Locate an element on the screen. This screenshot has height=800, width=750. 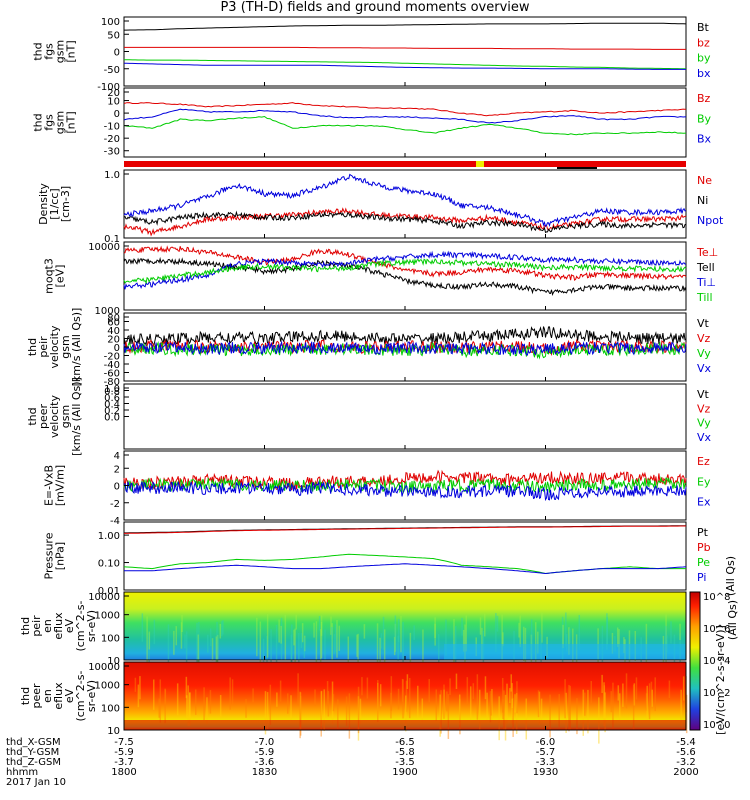
y-tick-label: -10 is located at coordinates (112, 127).